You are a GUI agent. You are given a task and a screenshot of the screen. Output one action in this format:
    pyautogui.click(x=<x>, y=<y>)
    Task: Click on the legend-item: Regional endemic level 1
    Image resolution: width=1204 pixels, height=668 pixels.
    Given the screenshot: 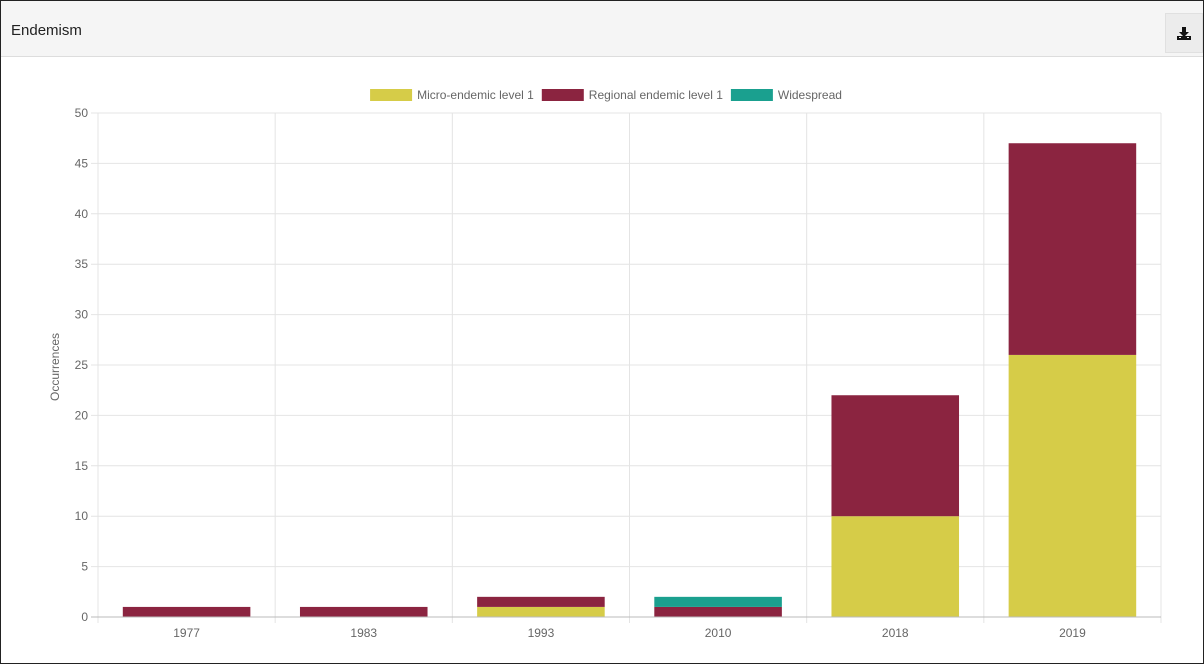 What is the action you would take?
    pyautogui.click(x=632, y=95)
    